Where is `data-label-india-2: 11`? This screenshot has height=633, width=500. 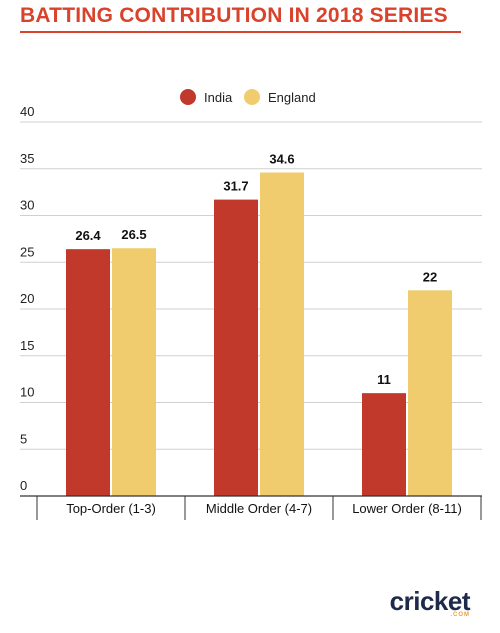
data-label-india-2: 11 is located at coordinates (384, 379).